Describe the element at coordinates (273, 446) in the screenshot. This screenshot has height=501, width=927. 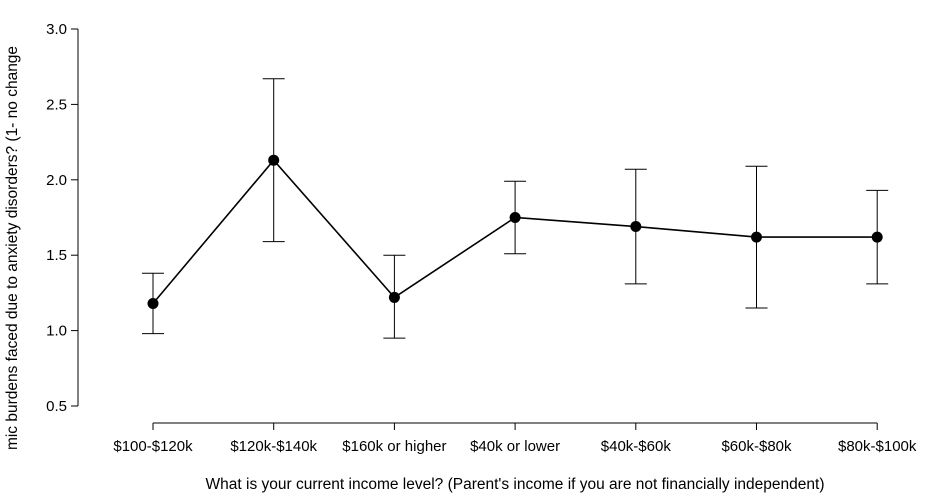
I see `x-tick-label: $120k-$140k` at that location.